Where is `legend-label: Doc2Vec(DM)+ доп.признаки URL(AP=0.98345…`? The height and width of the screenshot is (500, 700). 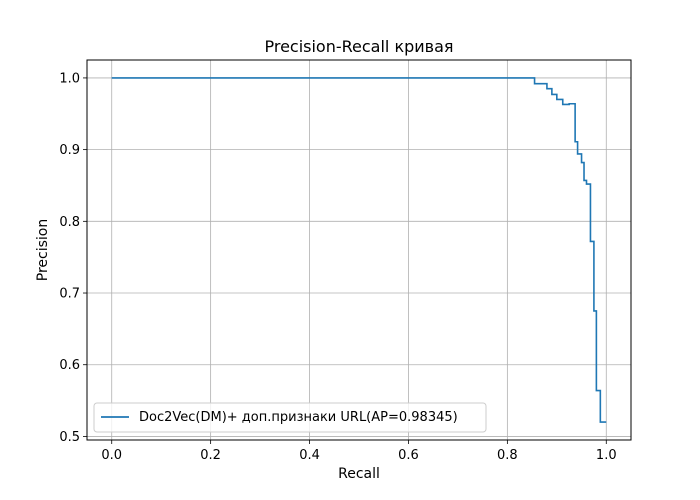
legend-label: Doc2Vec(DM)+ доп.признаки URL(AP=0.98345… is located at coordinates (298, 417).